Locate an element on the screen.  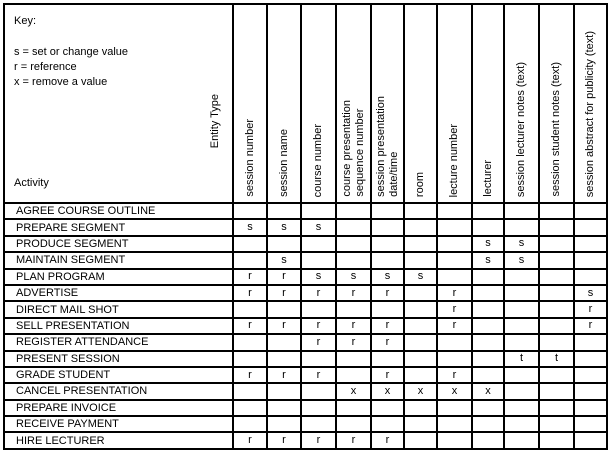
row-label: REGISTER ATTENDANCE is located at coordinates (119, 343).